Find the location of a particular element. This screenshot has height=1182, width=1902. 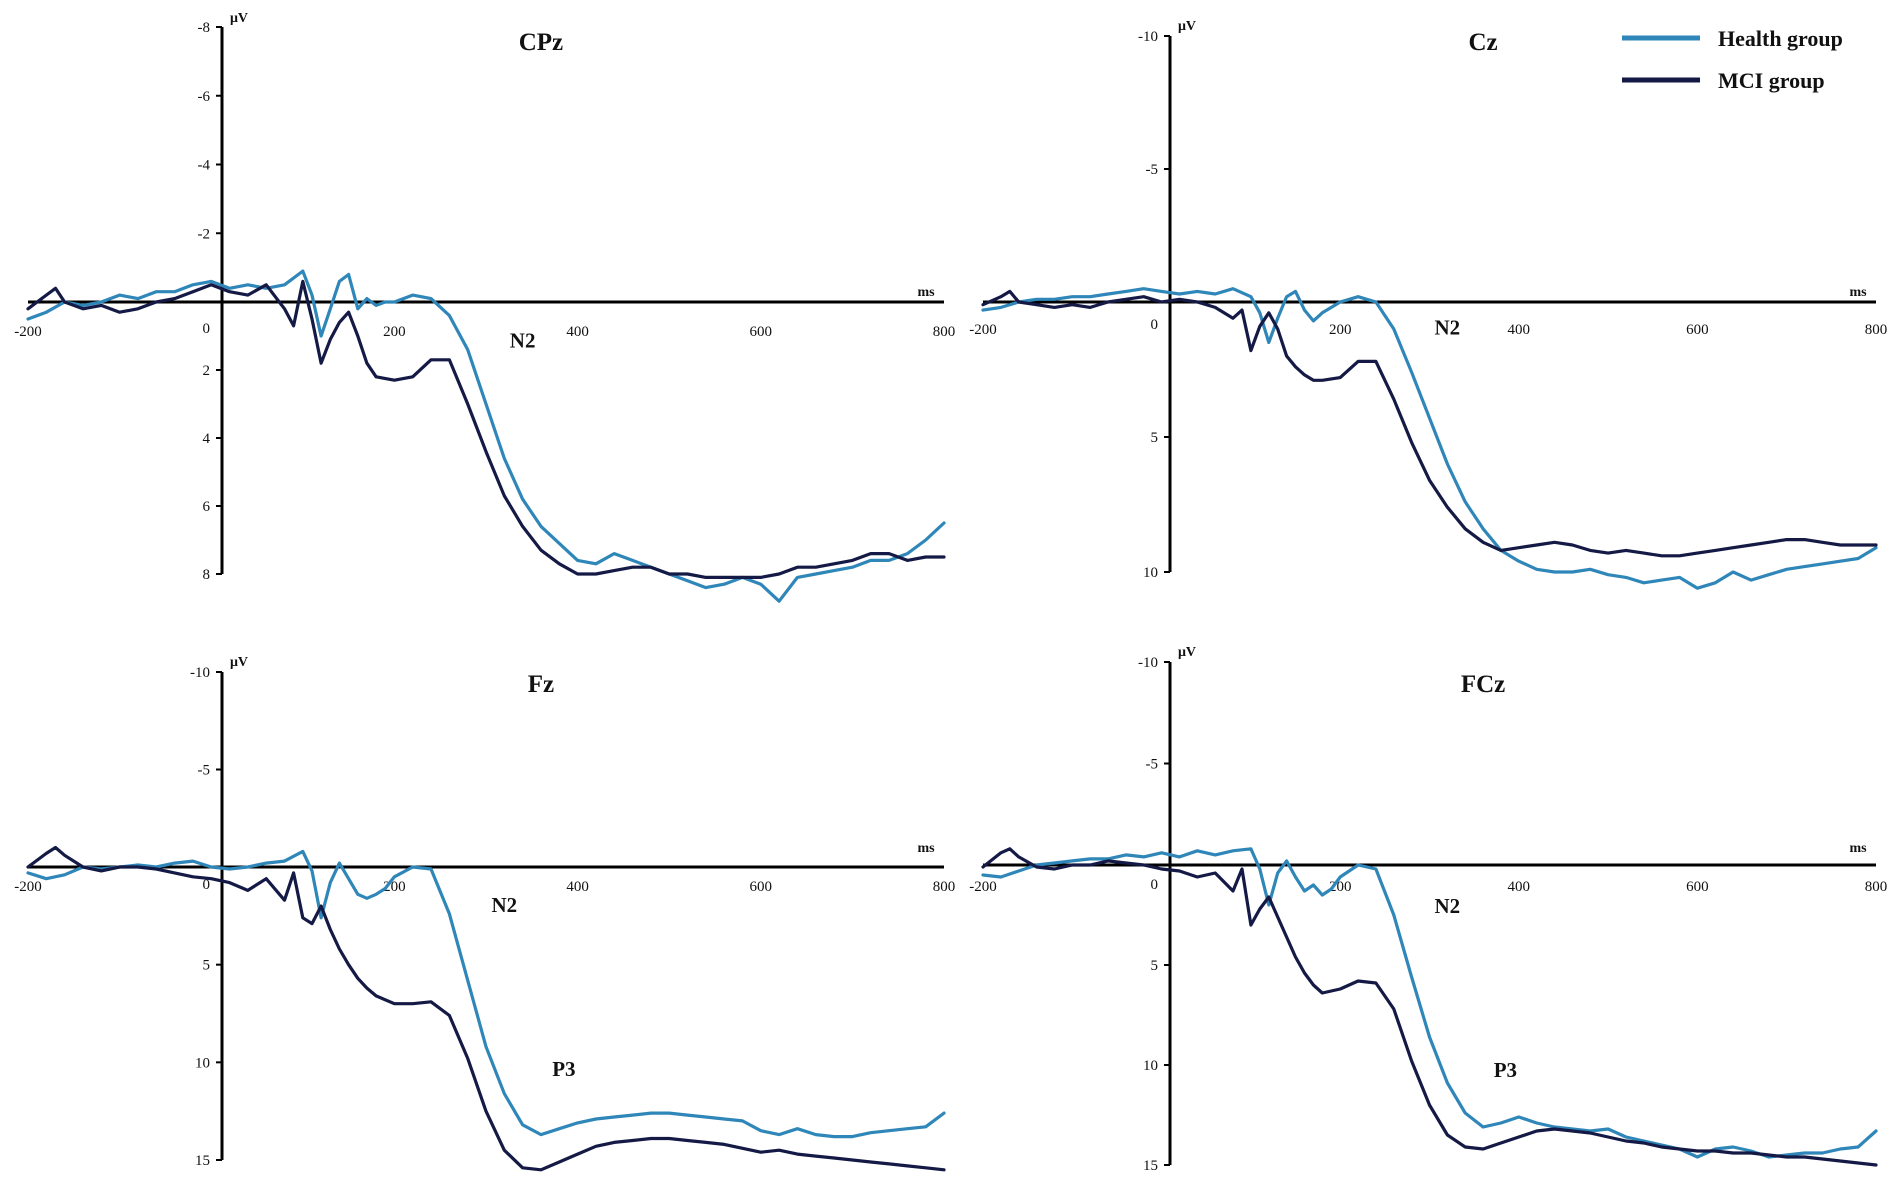

panel-title: CPz is located at coordinates (541, 42).